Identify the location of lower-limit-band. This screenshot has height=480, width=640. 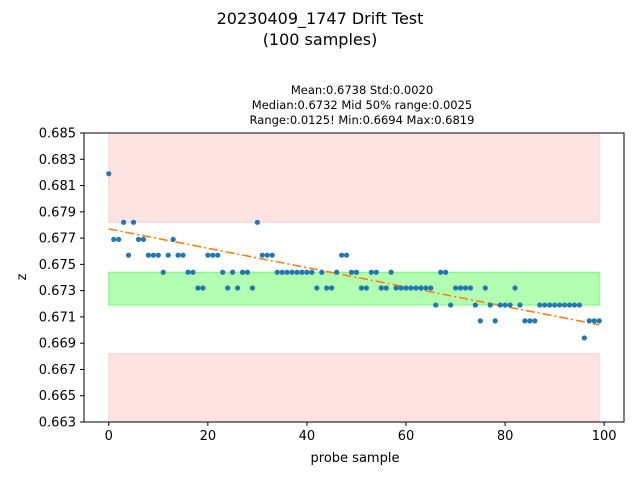
(354, 388).